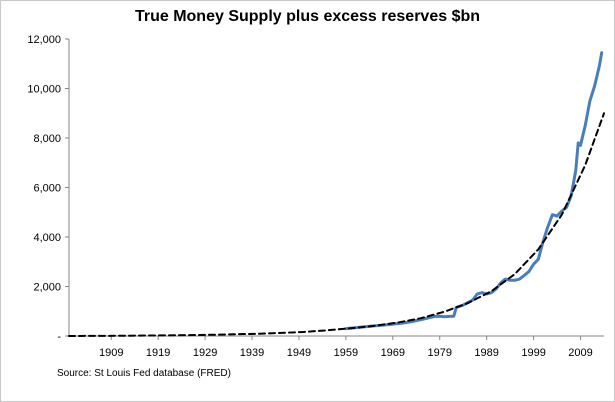 This screenshot has width=615, height=402. I want to click on y-tick-label: -, so click(59, 337).